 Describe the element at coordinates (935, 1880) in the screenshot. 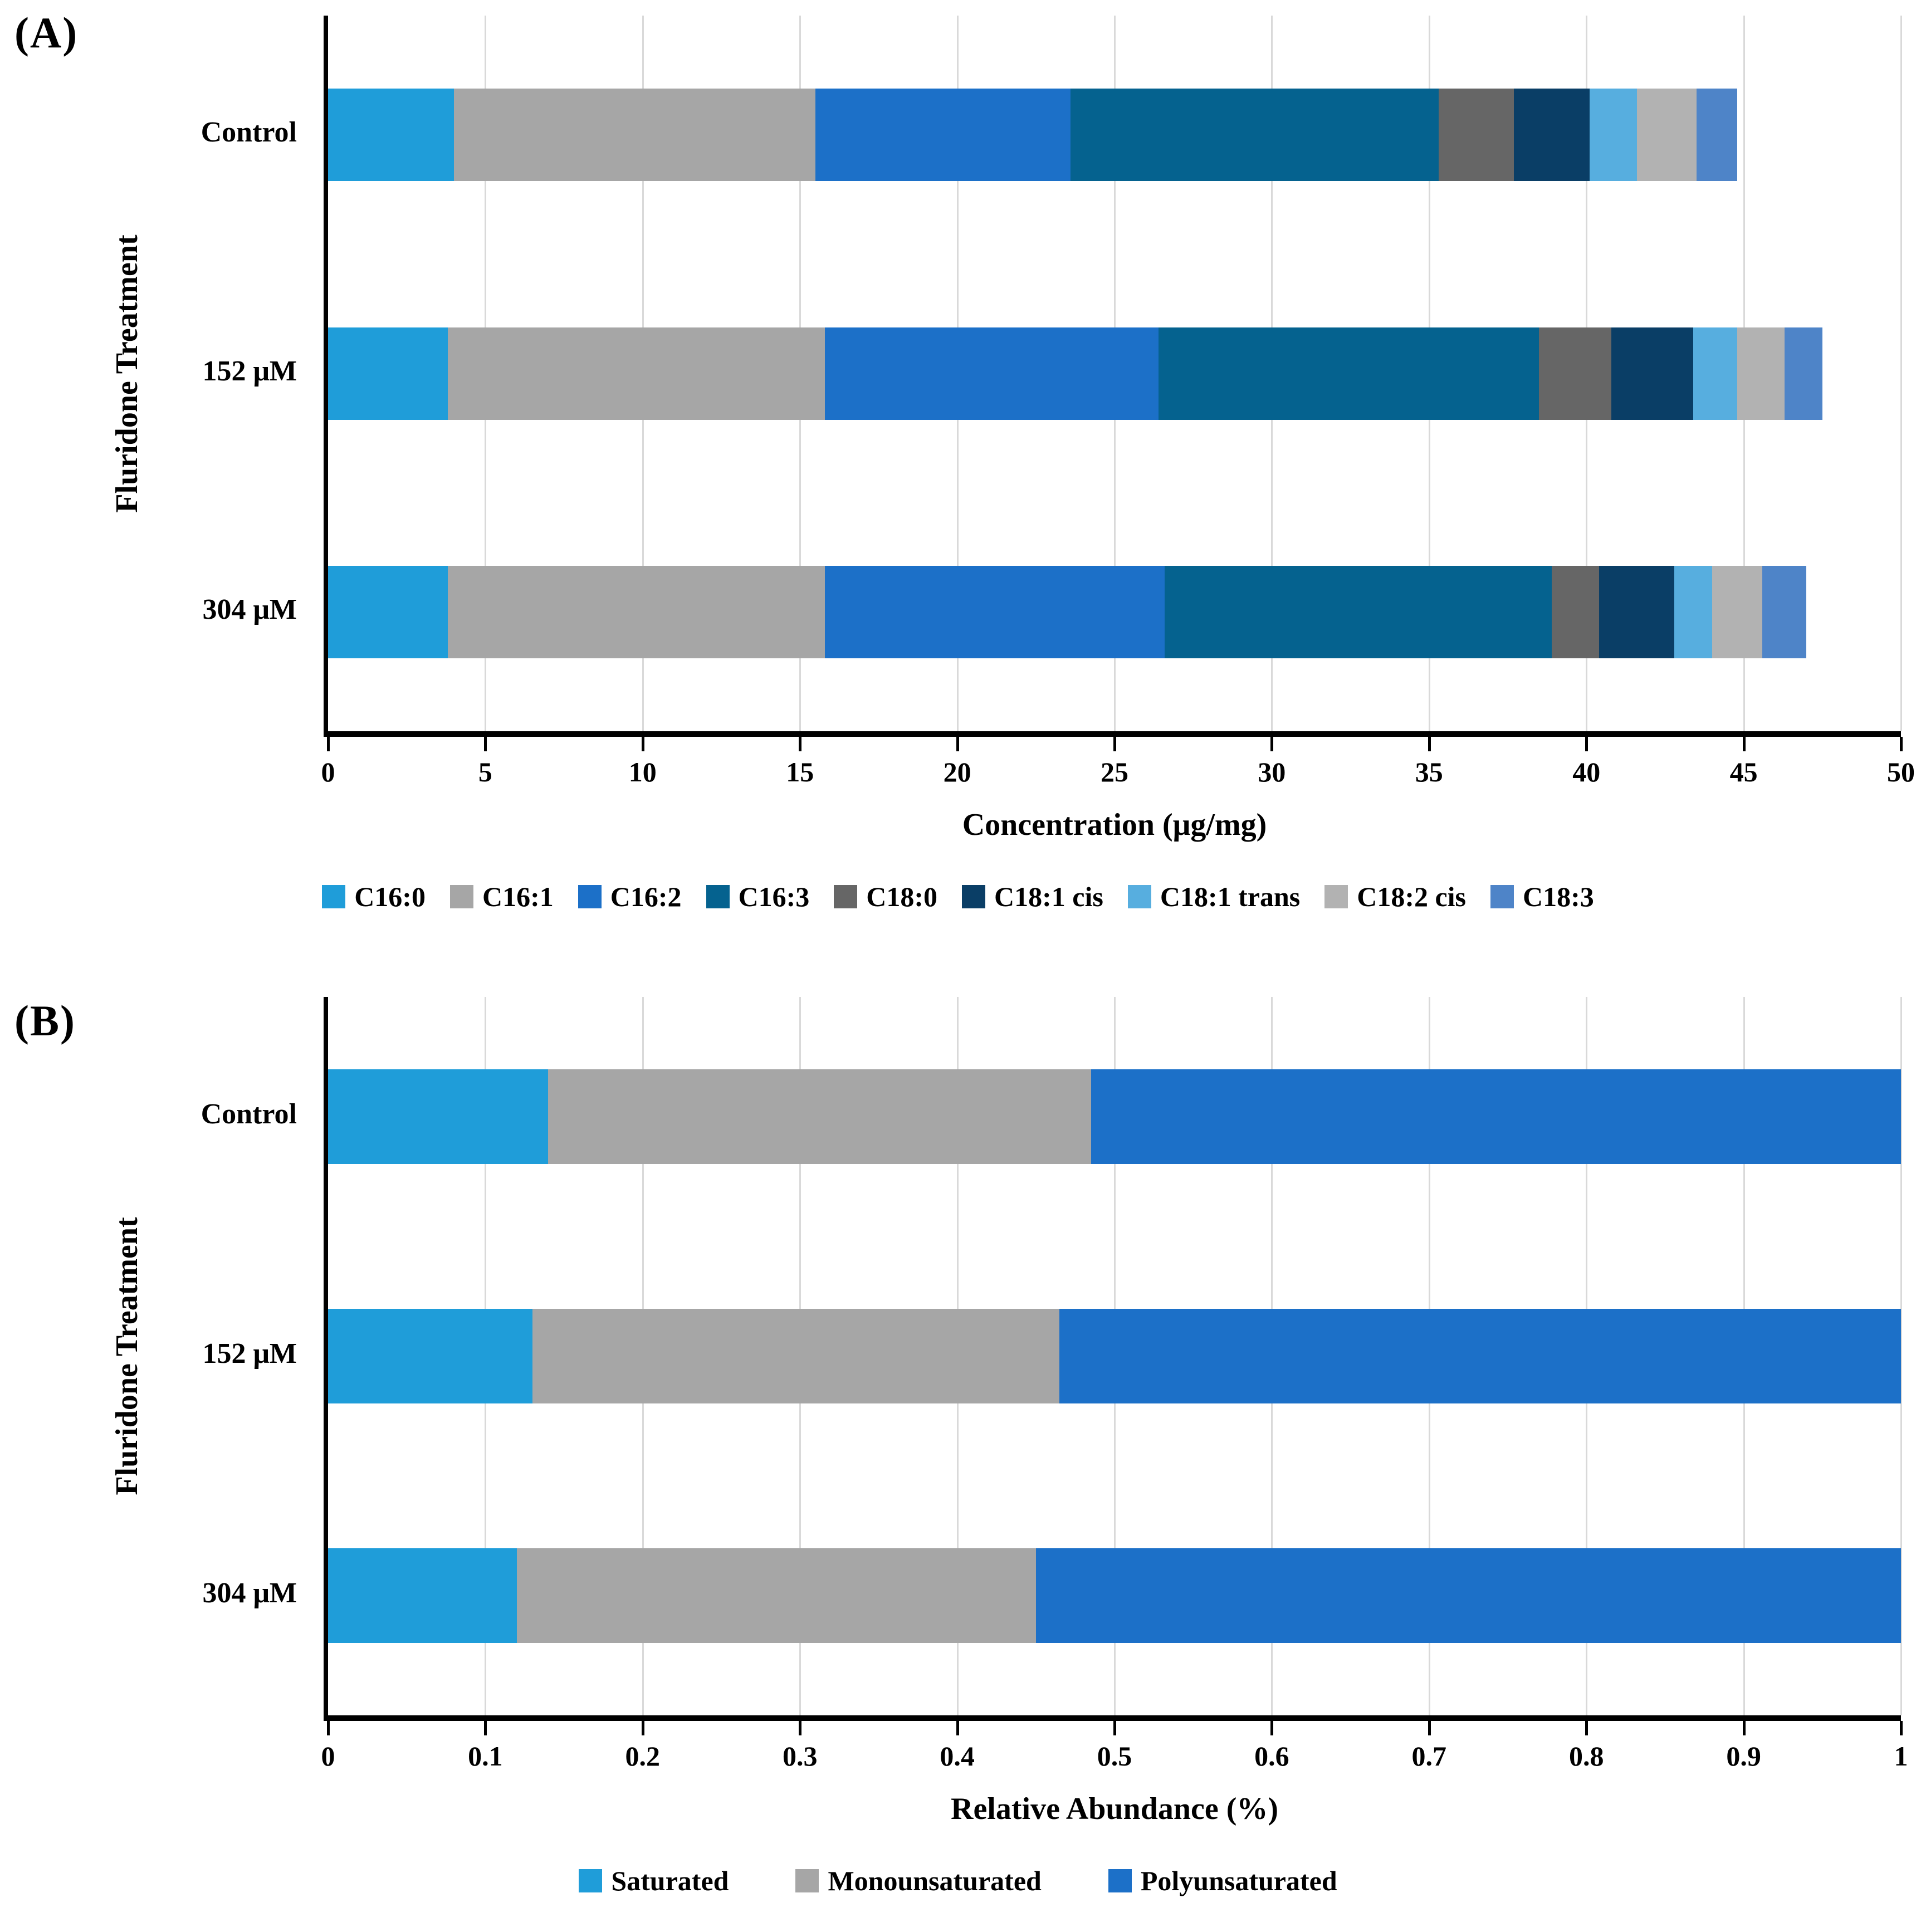

I see `legend-label-monounsaturated: Monounsaturated` at that location.